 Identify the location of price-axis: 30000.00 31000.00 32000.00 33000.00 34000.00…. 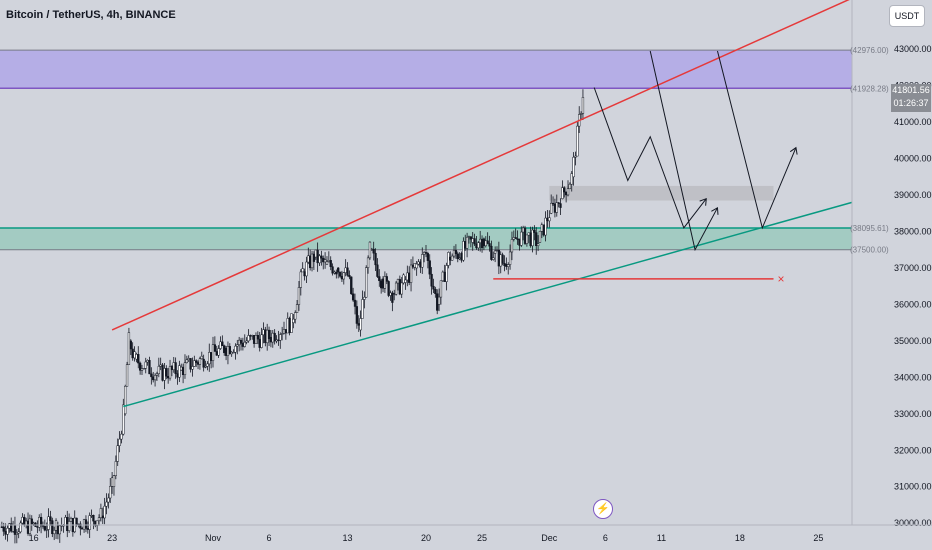
(891, 264).